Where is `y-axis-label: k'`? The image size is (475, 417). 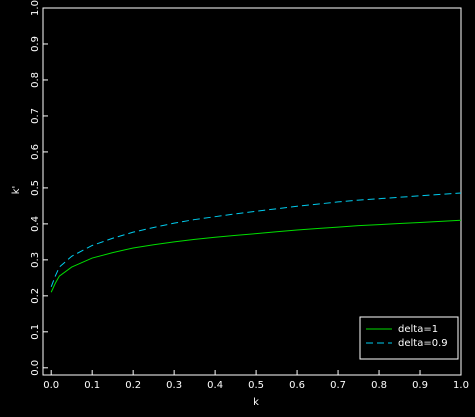 y-axis-label: k' is located at coordinates (16, 190).